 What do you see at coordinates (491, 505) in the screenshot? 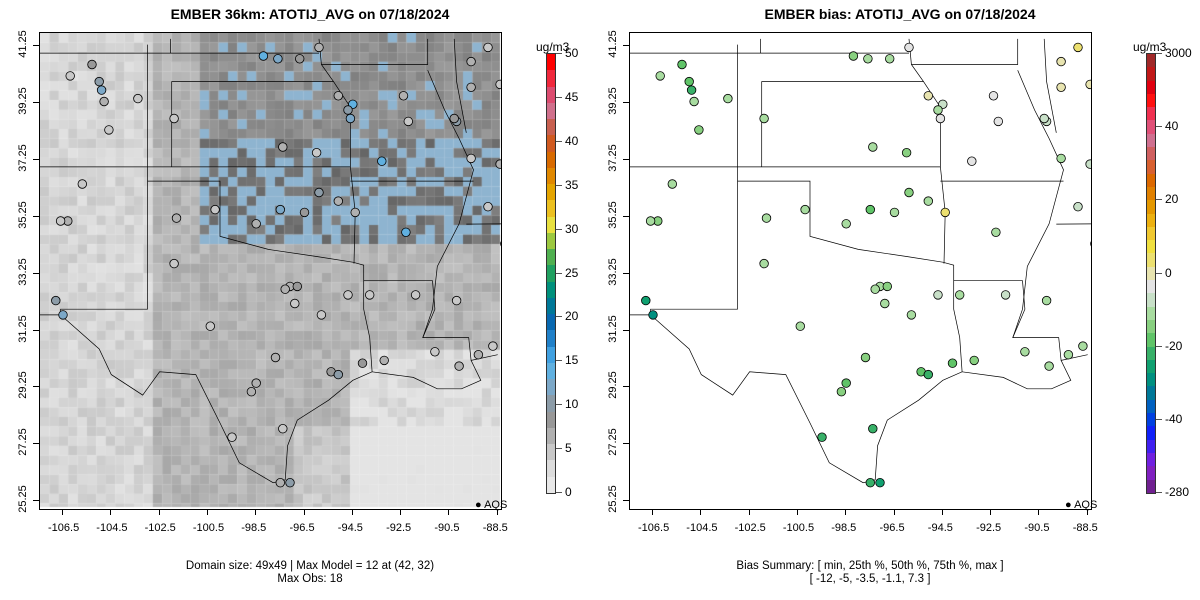
I see `aqs-legend: ● AQS` at bounding box center [491, 505].